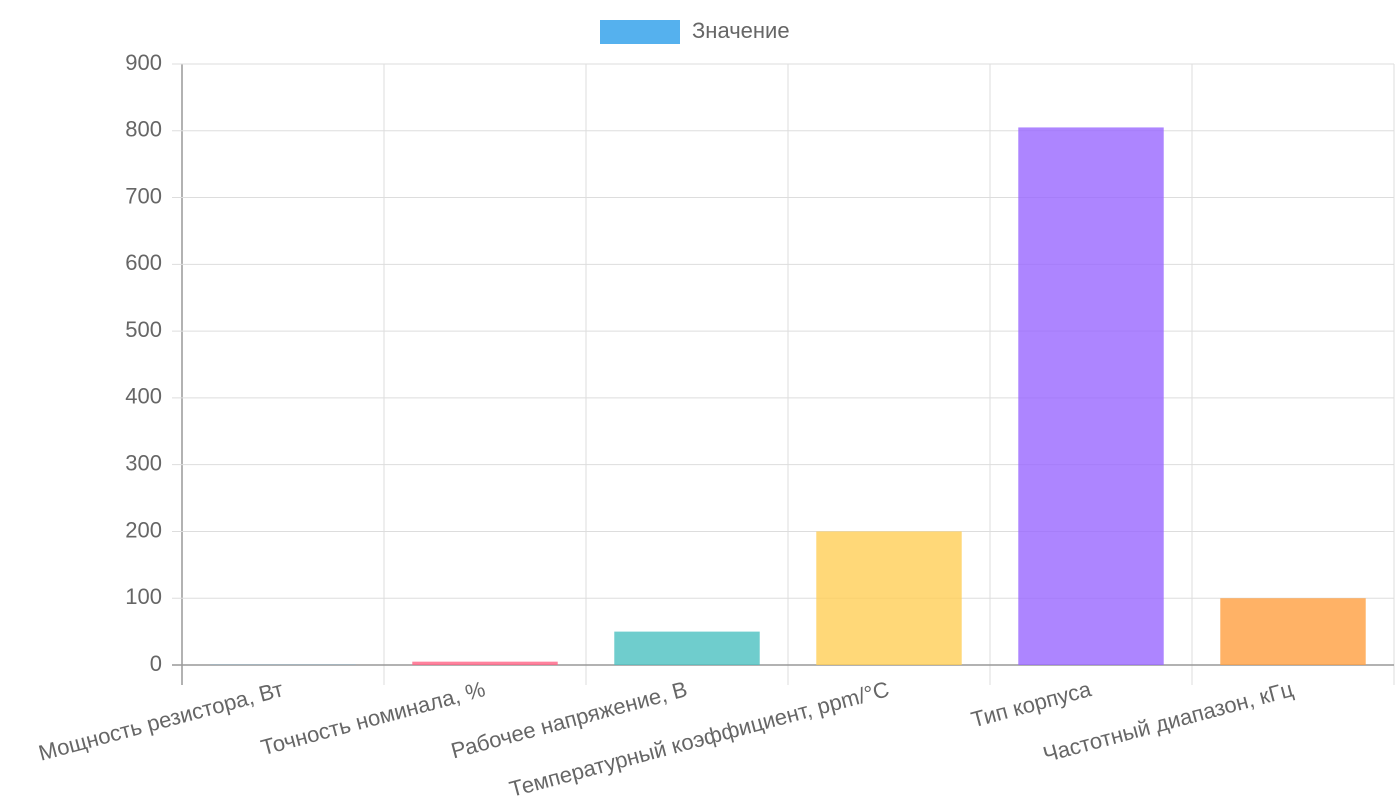 The image size is (1400, 800). What do you see at coordinates (1031, 704) in the screenshot?
I see `x-tick-label: Тип корпуса` at bounding box center [1031, 704].